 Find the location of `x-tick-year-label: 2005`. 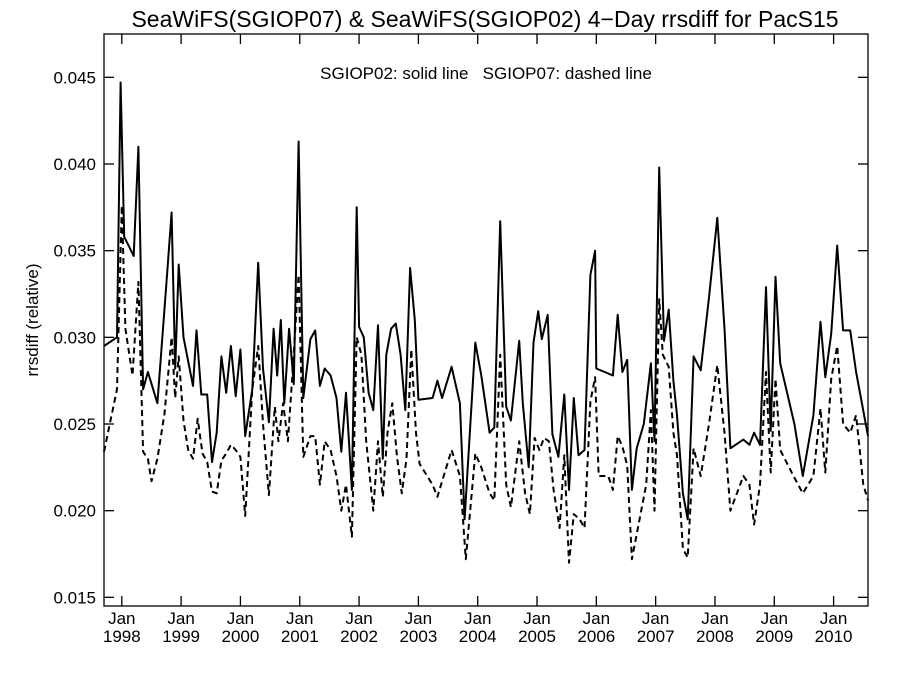

x-tick-year-label: 2005 is located at coordinates (537, 636).